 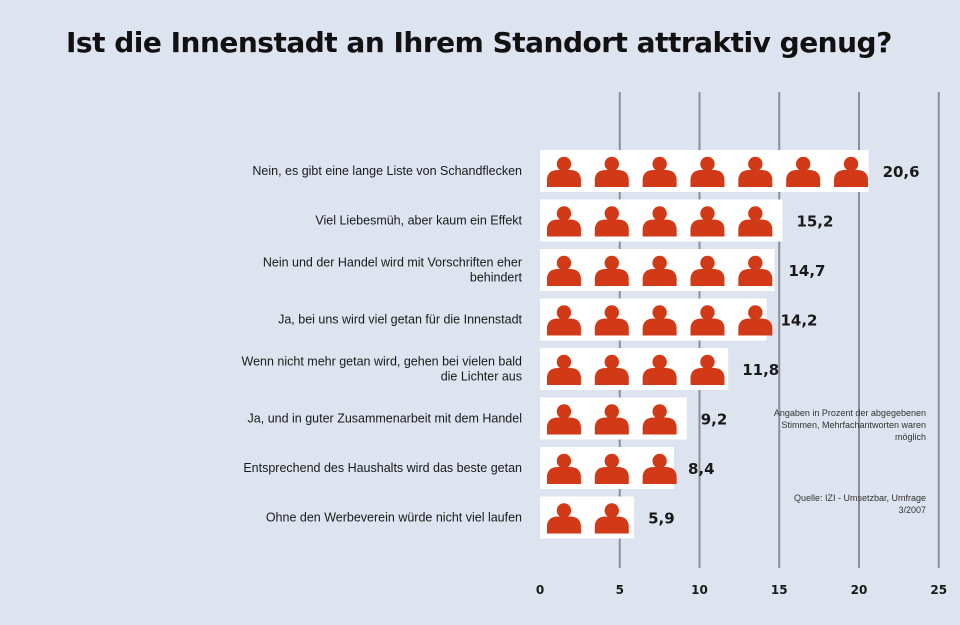 I want to click on bar-value-label: 20,6, so click(x=901, y=172).